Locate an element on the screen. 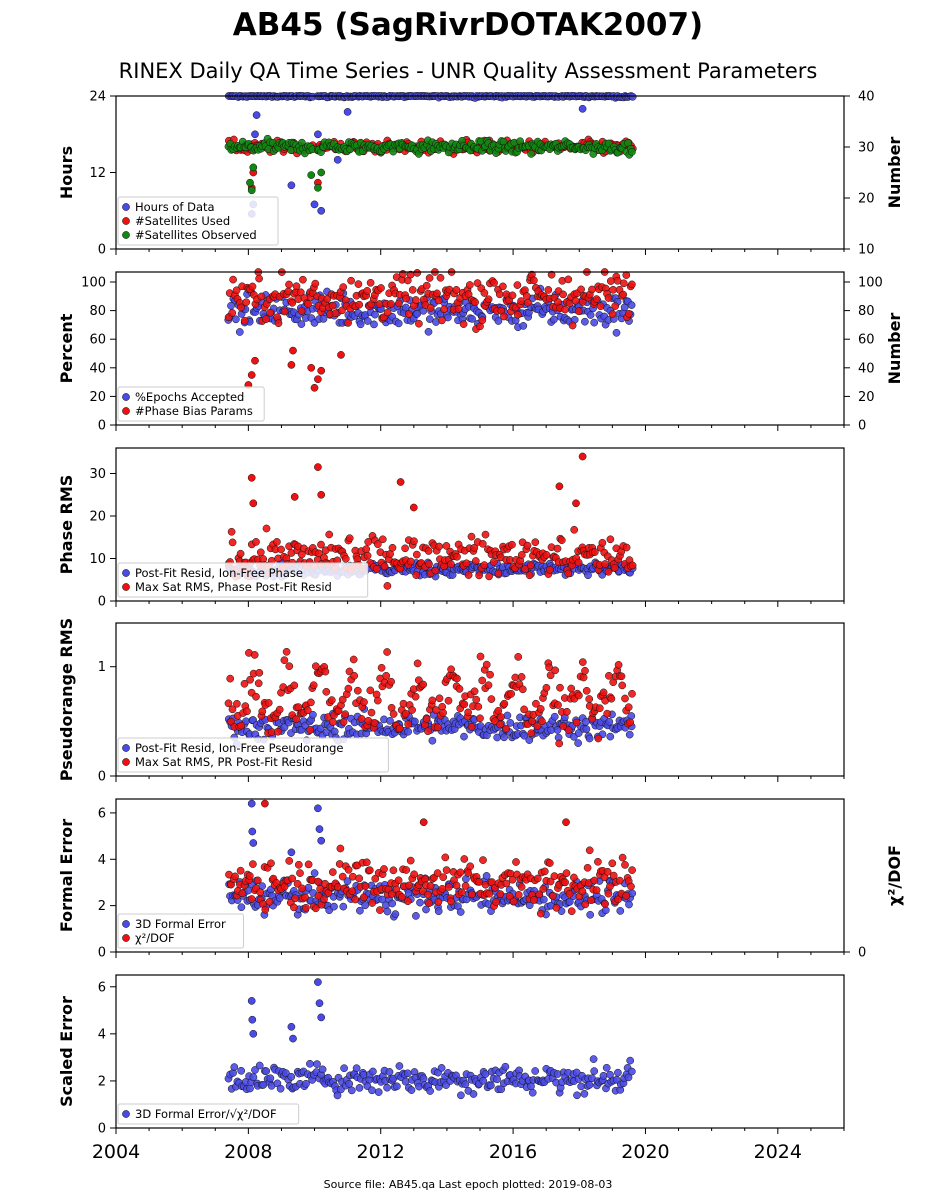 The height and width of the screenshot is (1200, 937). y-tick-label: 4 is located at coordinates (102, 1034).